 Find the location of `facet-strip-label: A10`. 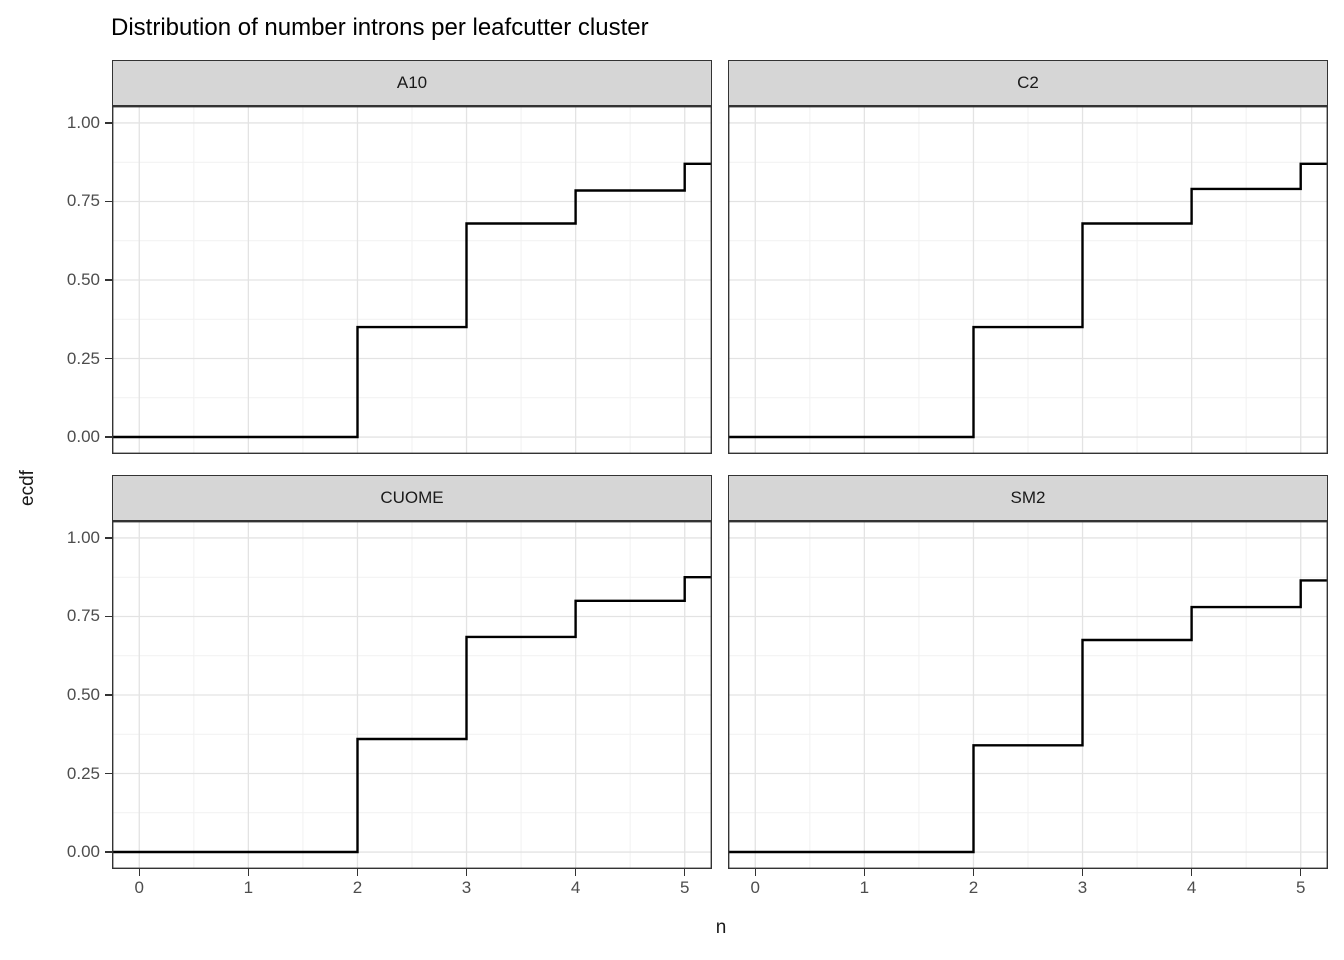

facet-strip-label: A10 is located at coordinates (412, 82).